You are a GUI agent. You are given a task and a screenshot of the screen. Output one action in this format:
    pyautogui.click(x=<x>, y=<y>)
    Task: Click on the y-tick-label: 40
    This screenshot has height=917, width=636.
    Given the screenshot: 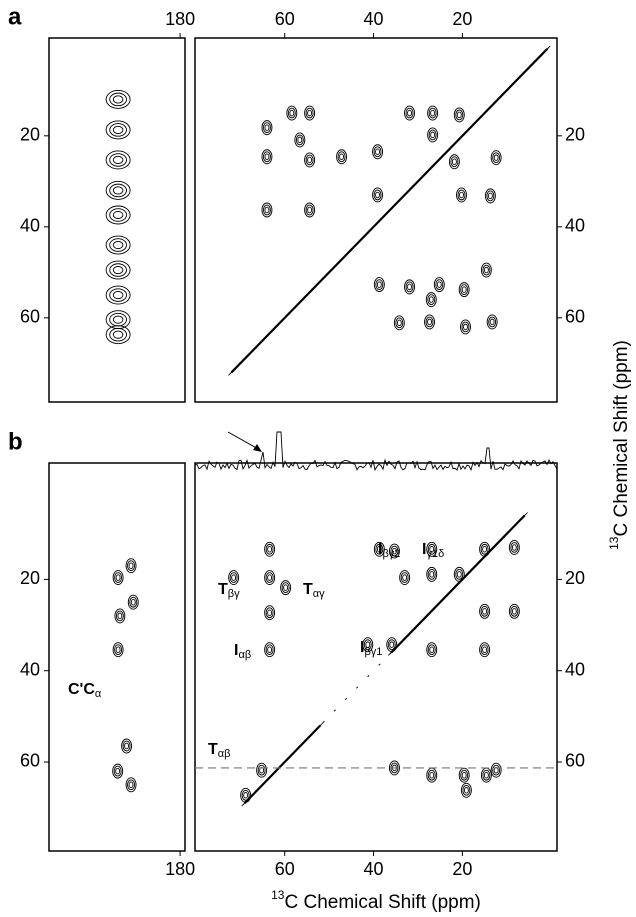 What is the action you would take?
    pyautogui.click(x=575, y=226)
    